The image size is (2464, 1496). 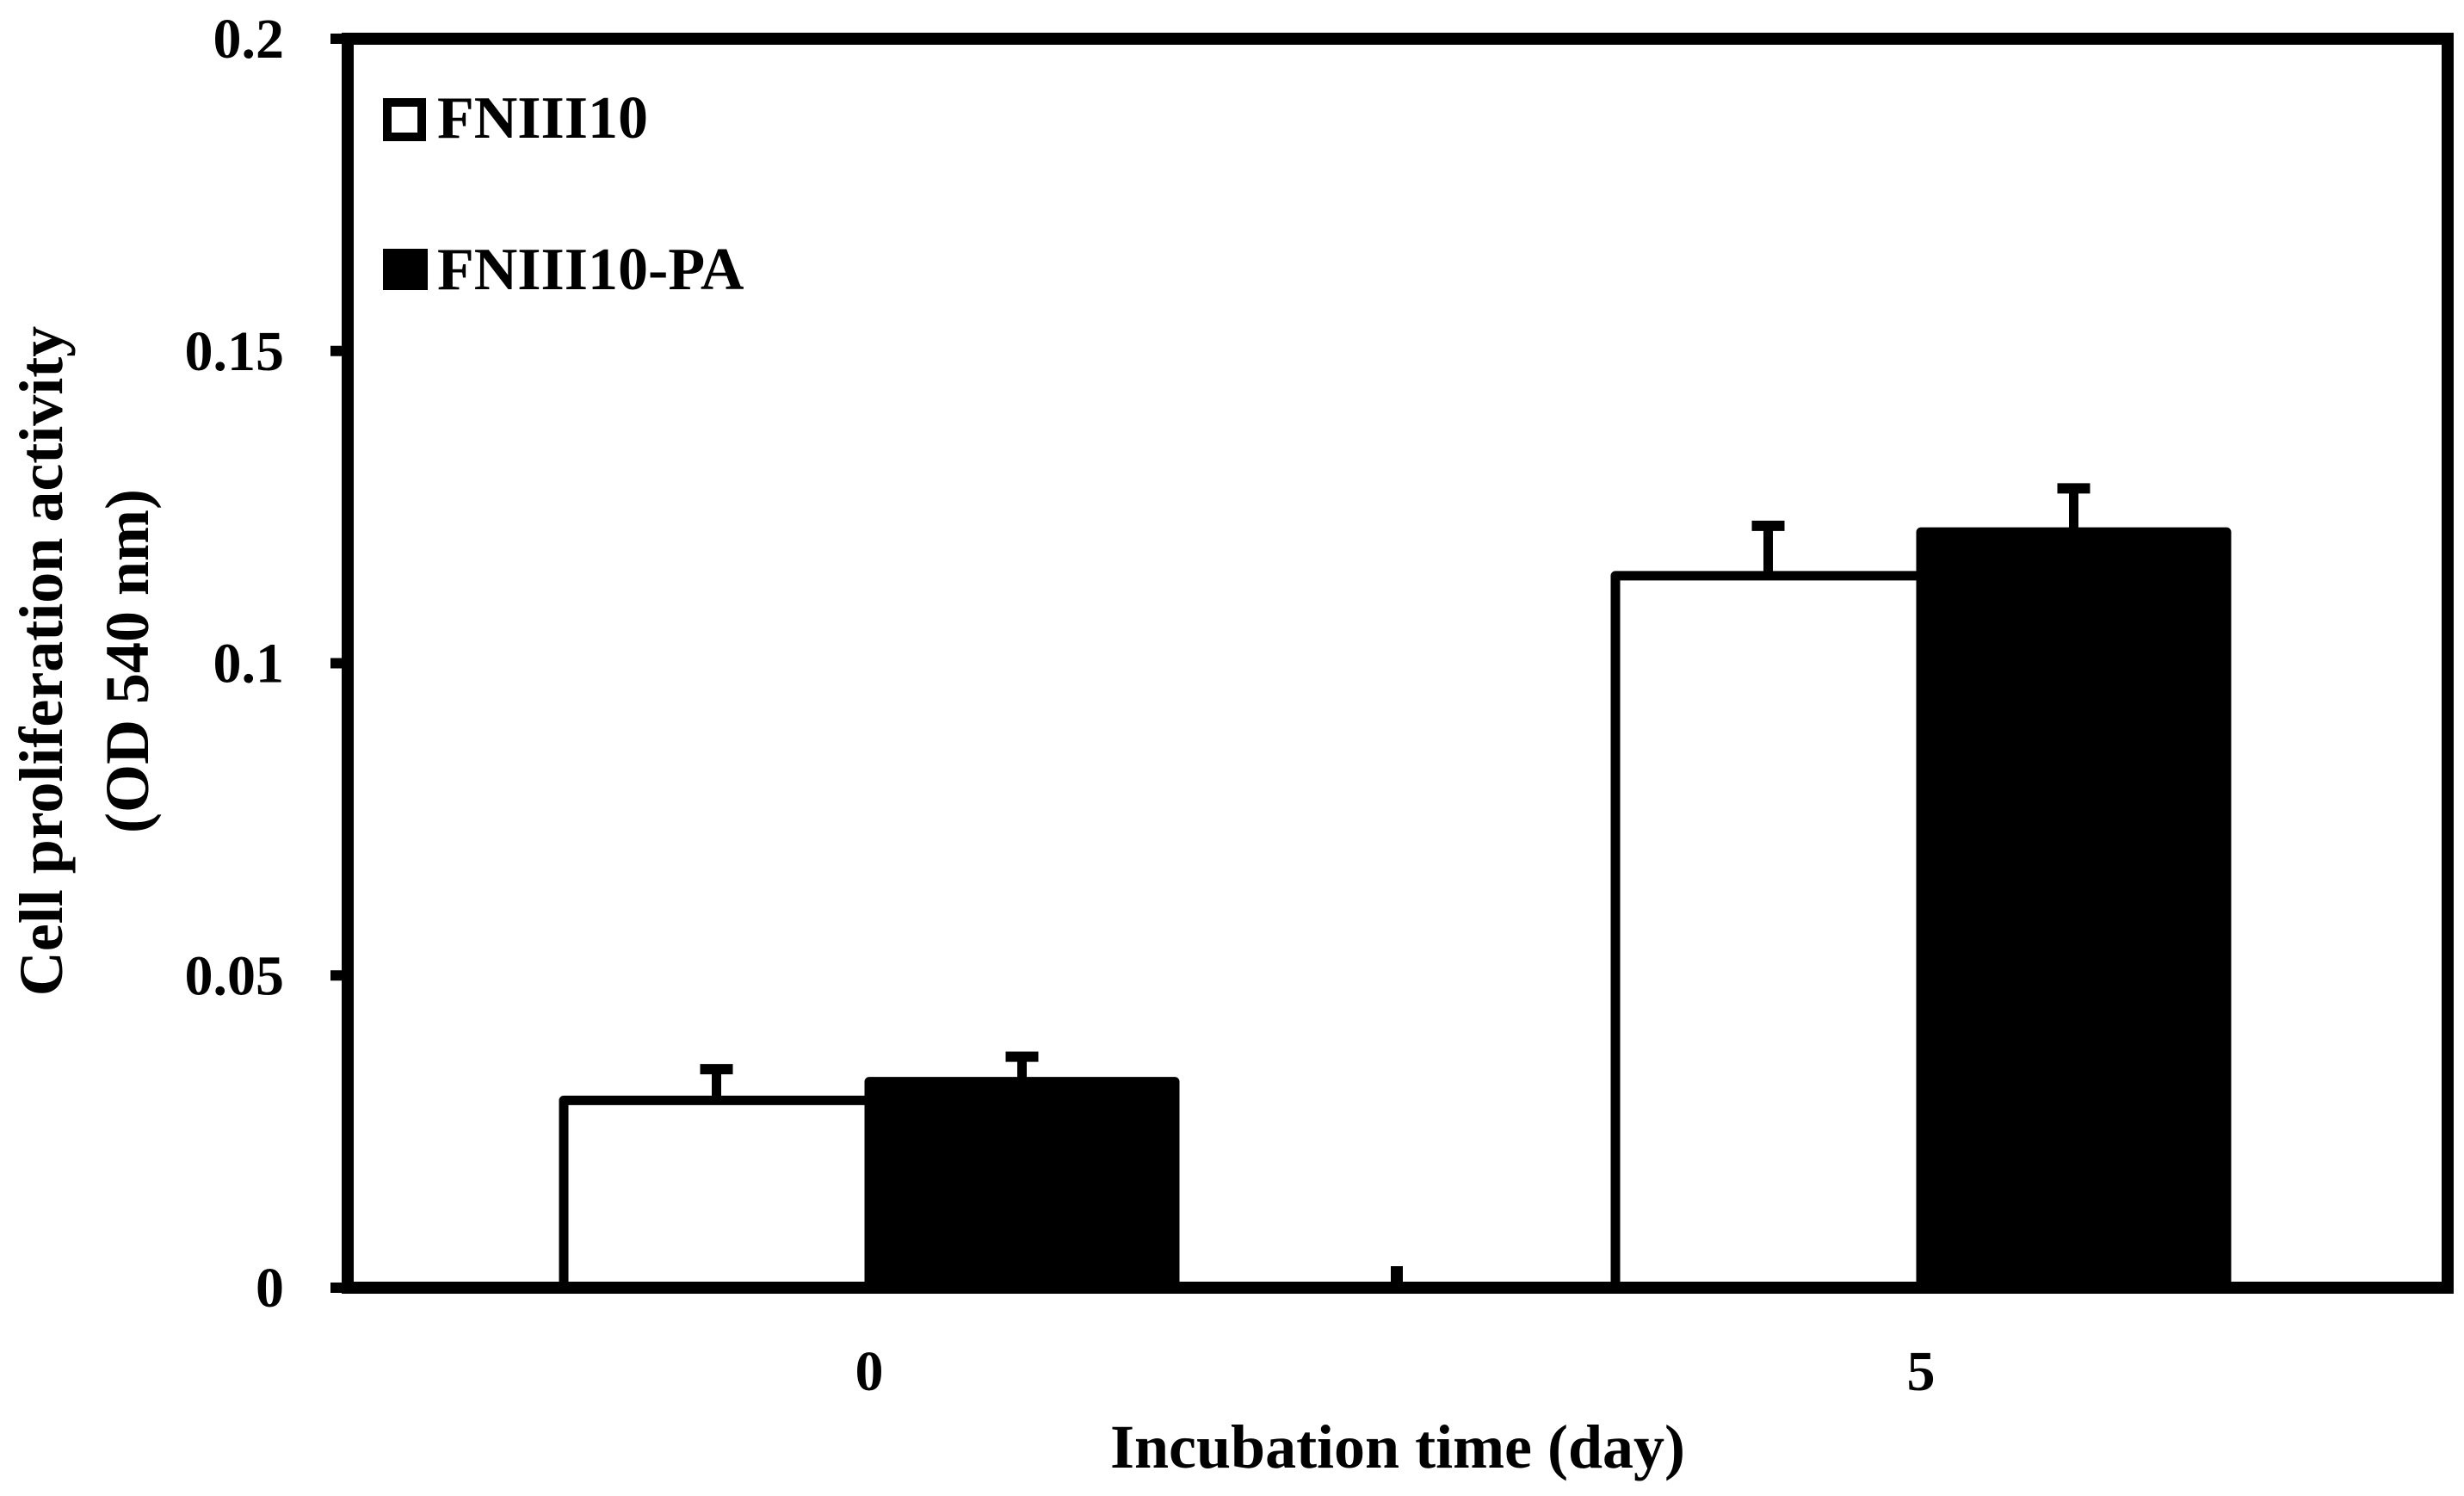 What do you see at coordinates (270, 1289) in the screenshot?
I see `y-tick-label: 0` at bounding box center [270, 1289].